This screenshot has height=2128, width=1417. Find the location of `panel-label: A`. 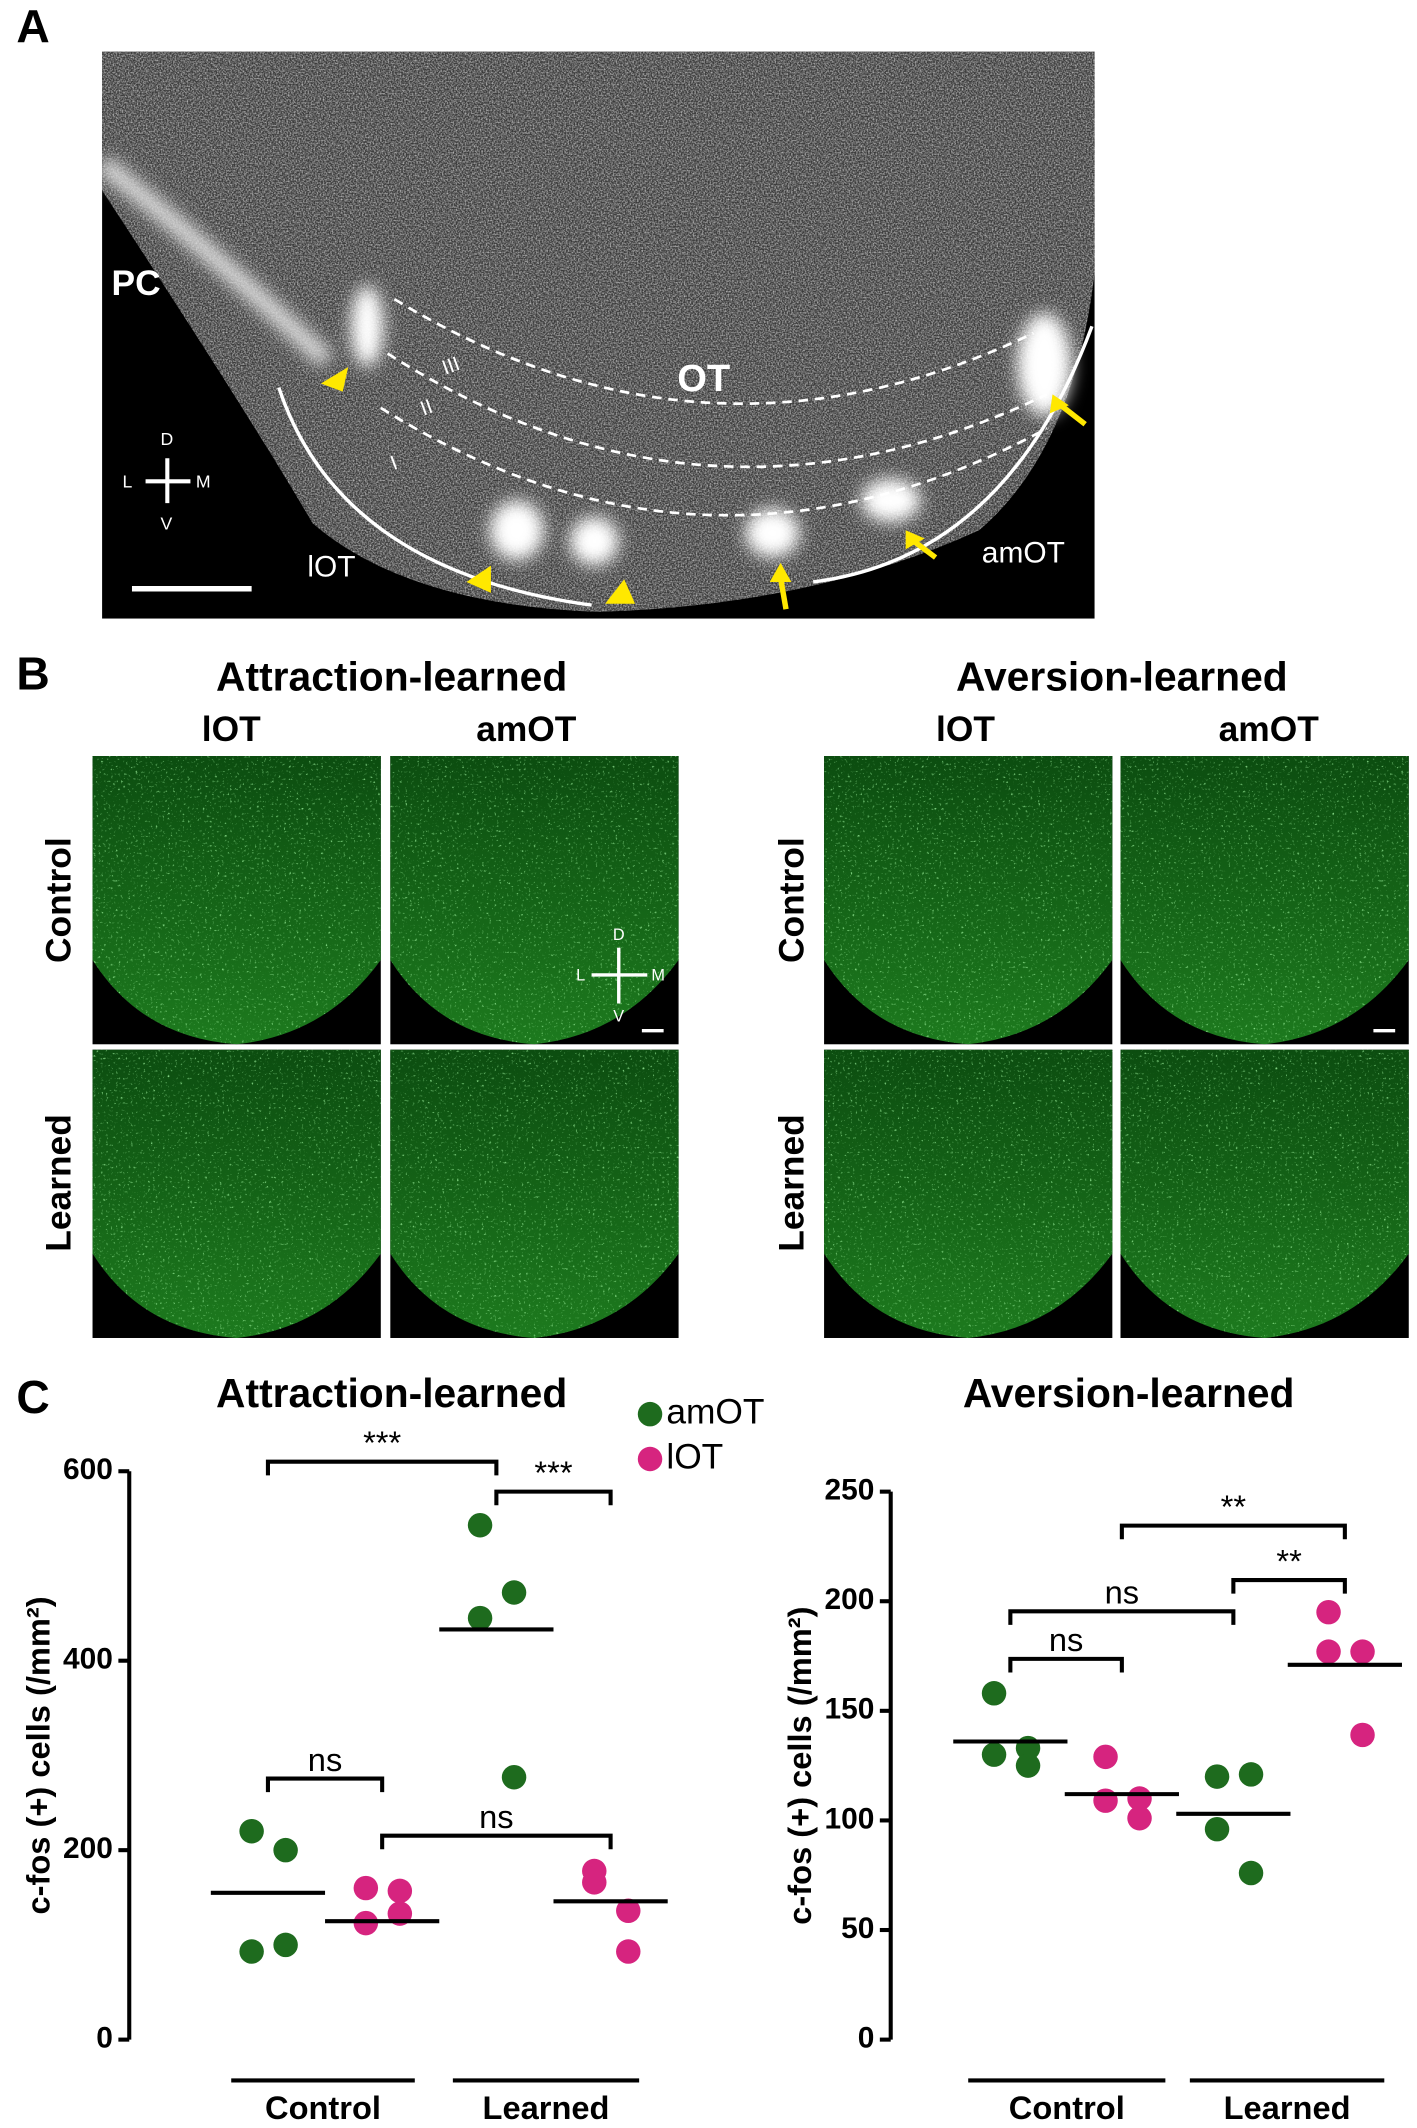

panel-label: A is located at coordinates (32, 26).